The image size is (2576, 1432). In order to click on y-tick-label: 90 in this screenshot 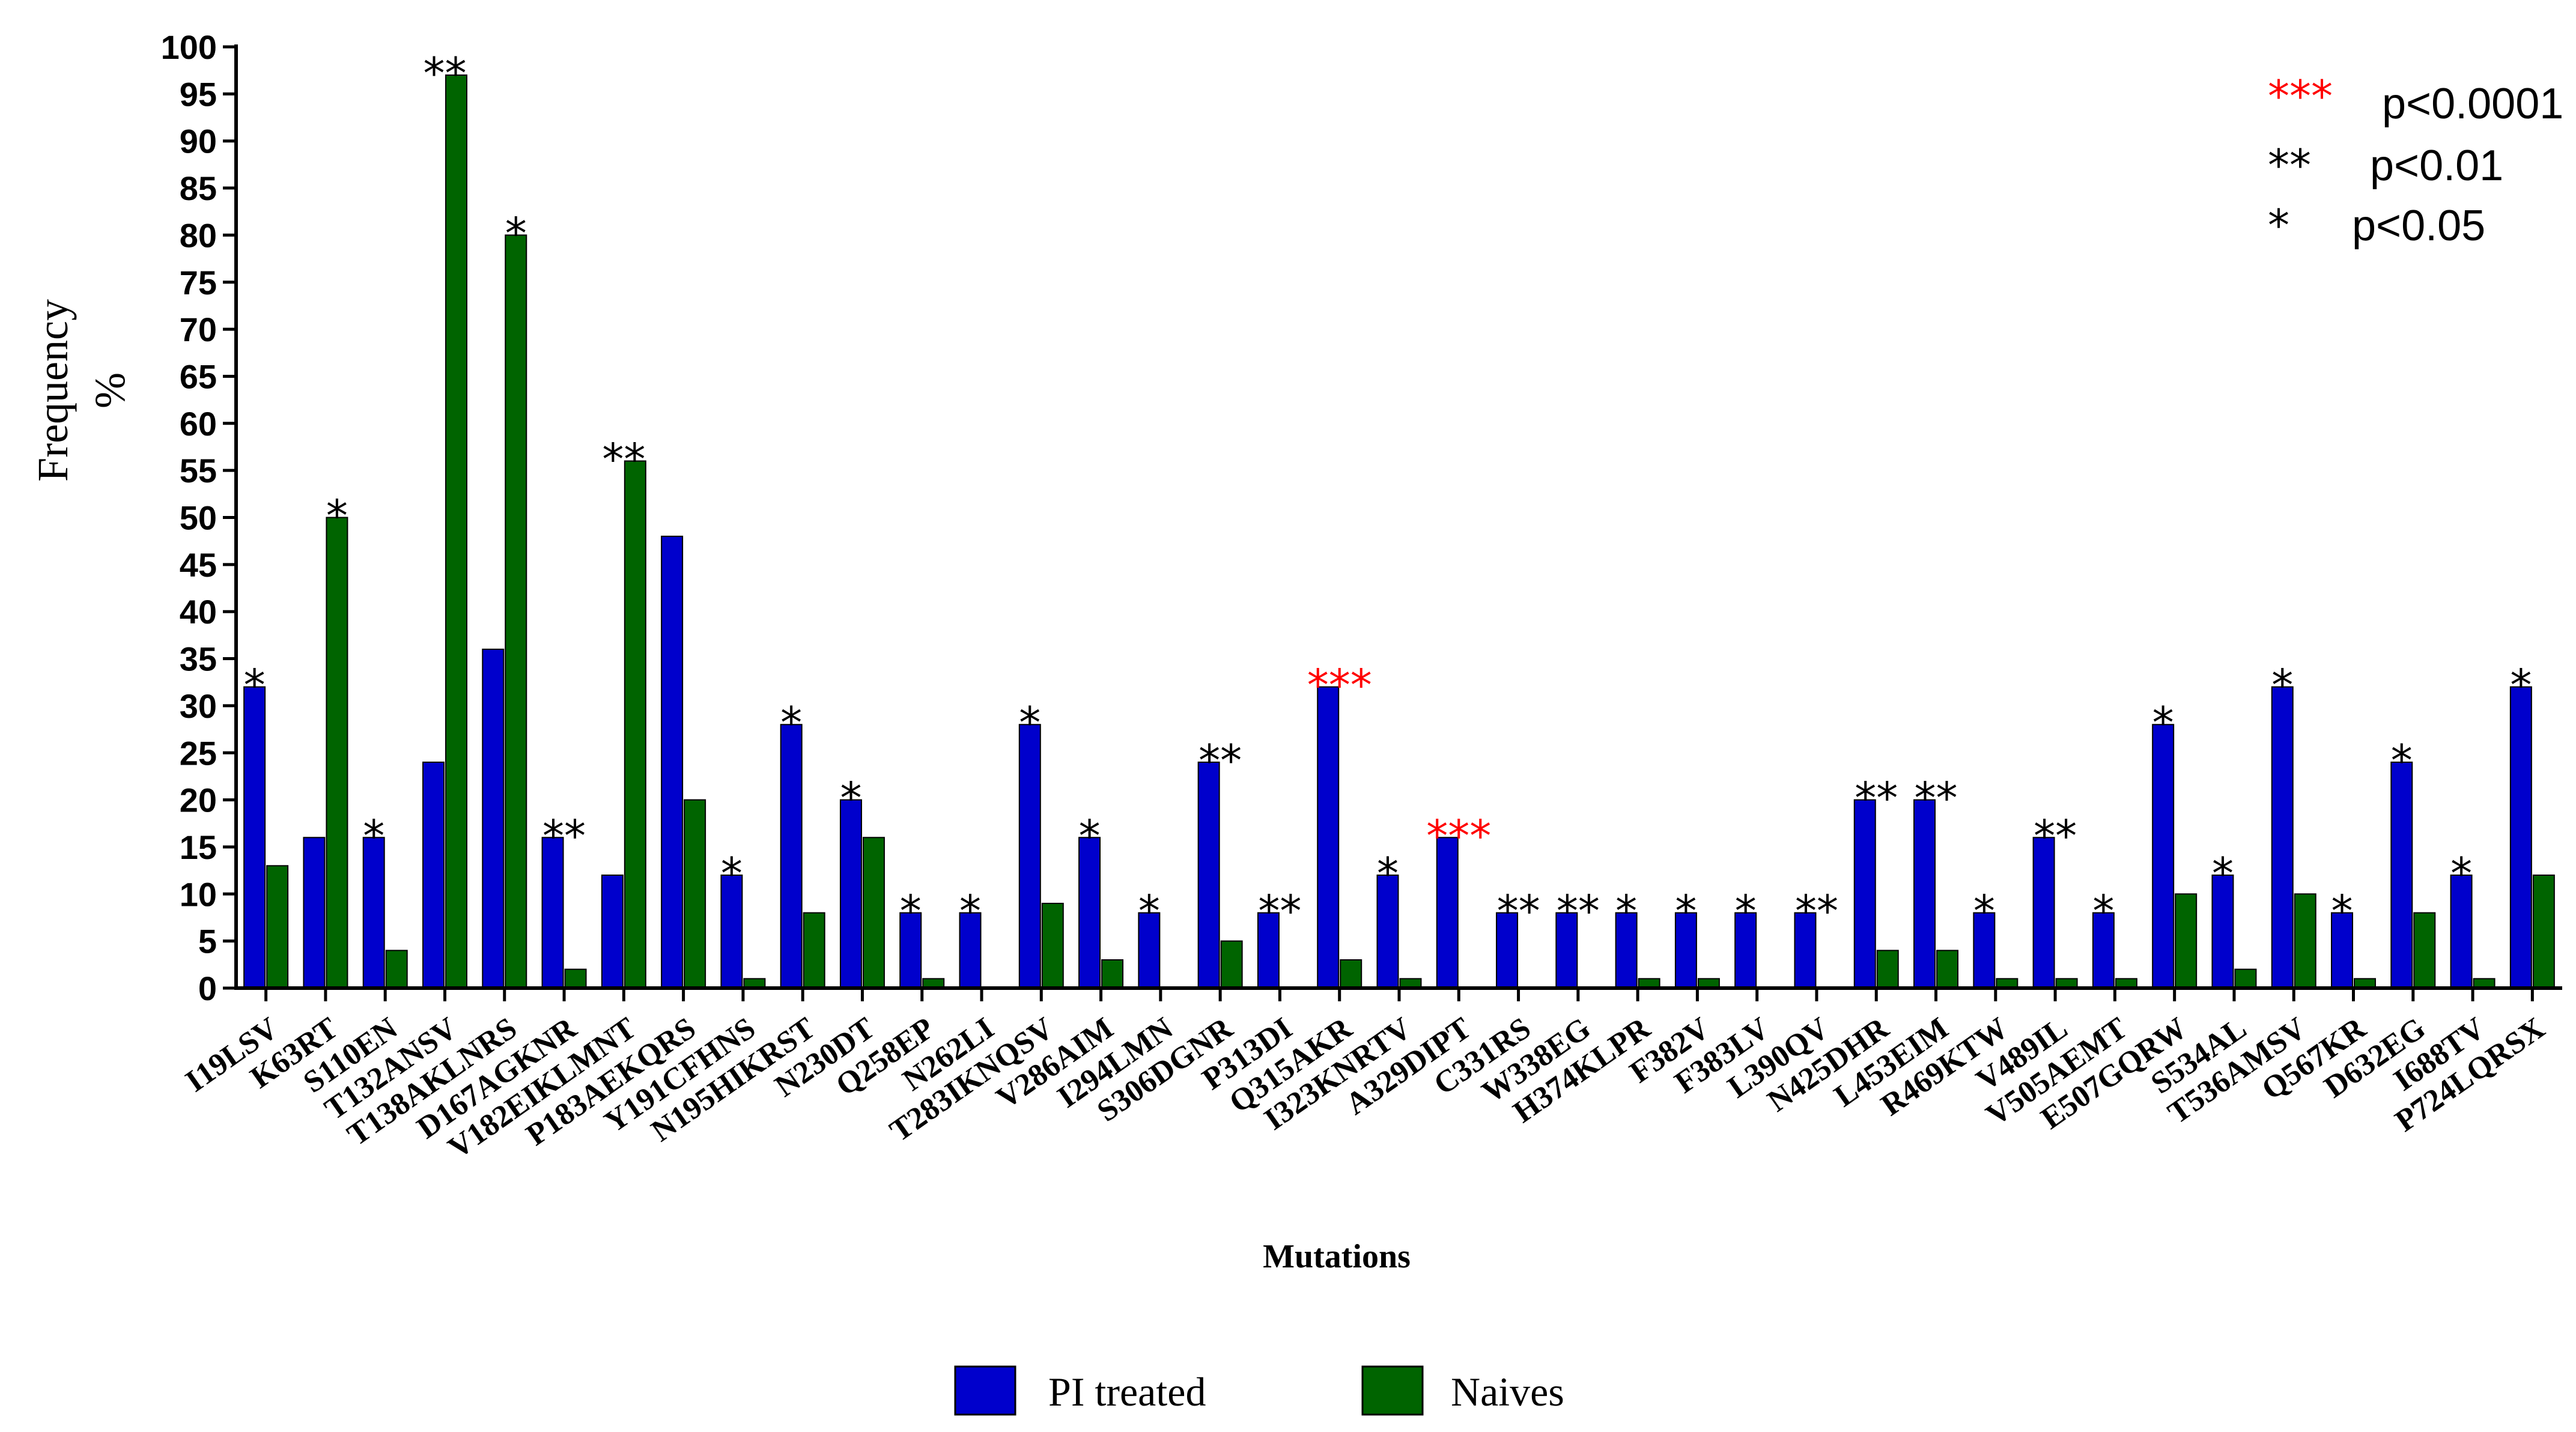, I will do `click(198, 141)`.